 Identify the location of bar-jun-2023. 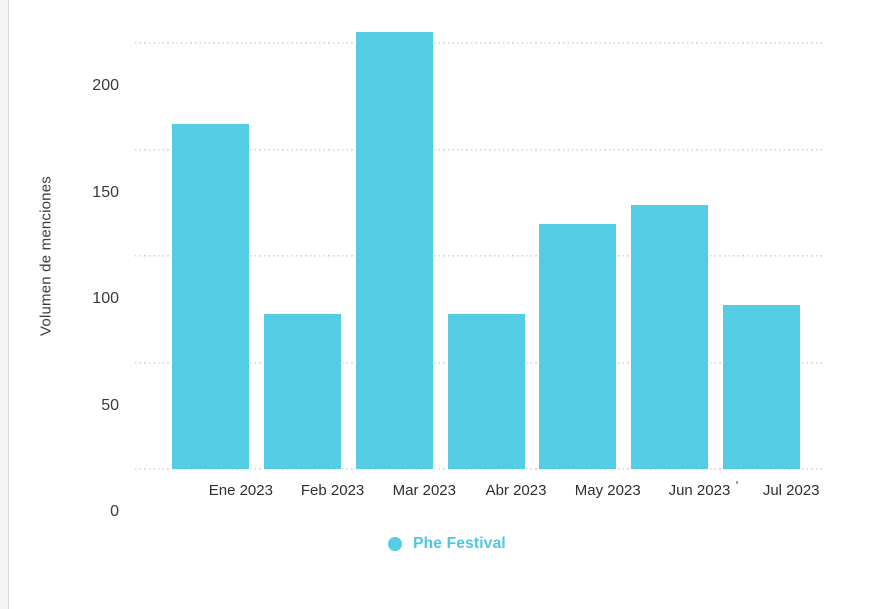
(669, 336).